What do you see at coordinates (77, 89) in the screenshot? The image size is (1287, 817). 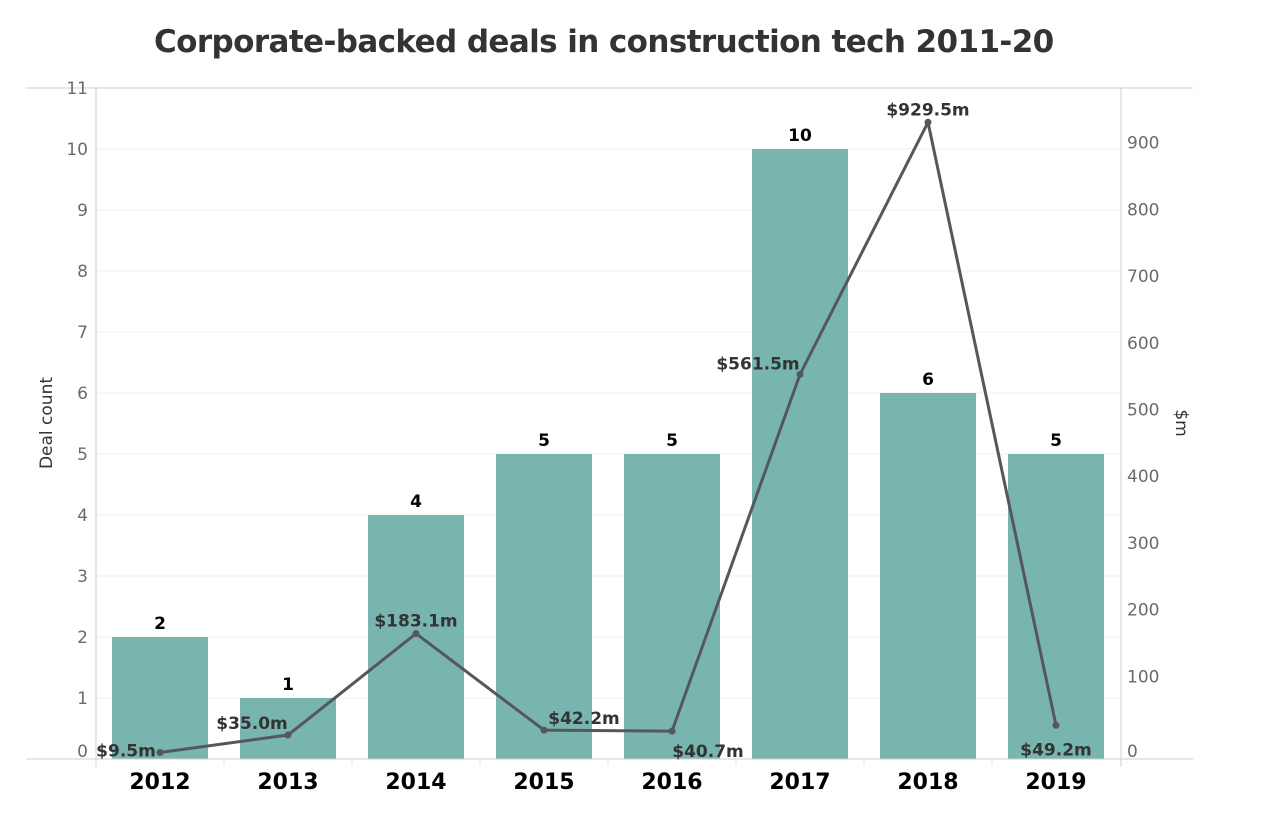 I see `y-tick-label-left: 11` at bounding box center [77, 89].